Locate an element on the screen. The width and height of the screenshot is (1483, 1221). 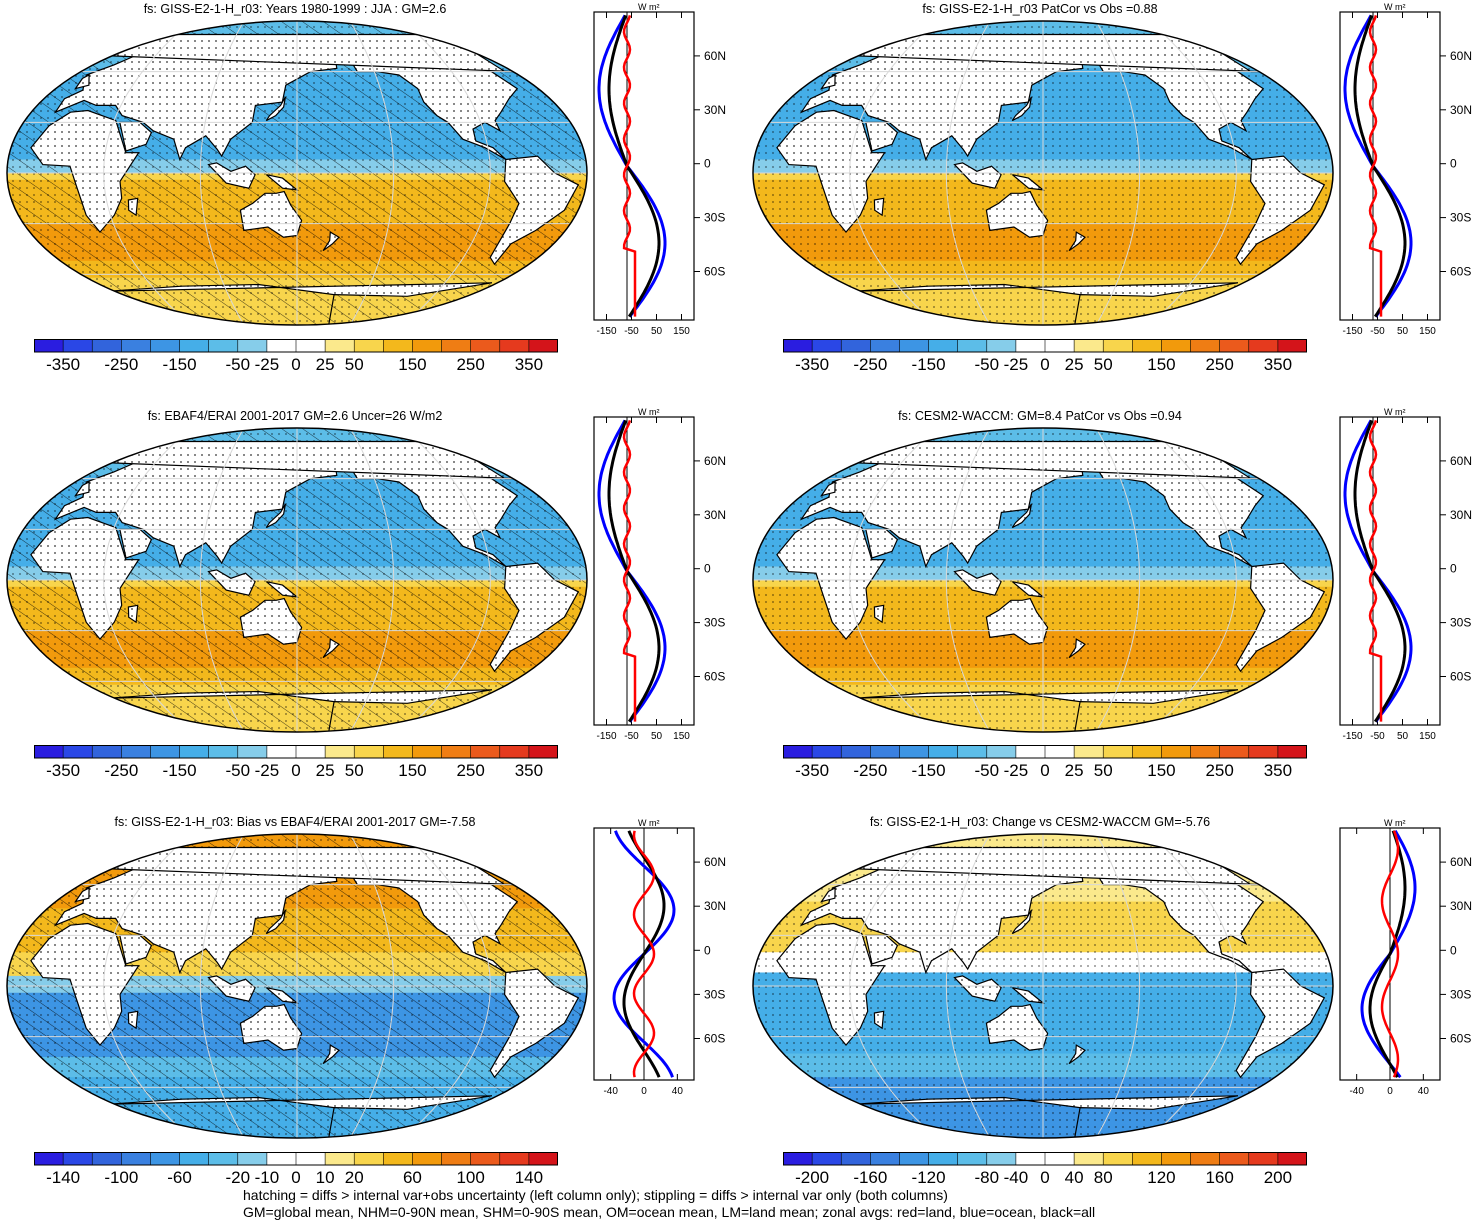
map-title: fs: GISS-E2-1-H_r03 PatCor vs Obs =0.88 is located at coordinates (1040, 9).